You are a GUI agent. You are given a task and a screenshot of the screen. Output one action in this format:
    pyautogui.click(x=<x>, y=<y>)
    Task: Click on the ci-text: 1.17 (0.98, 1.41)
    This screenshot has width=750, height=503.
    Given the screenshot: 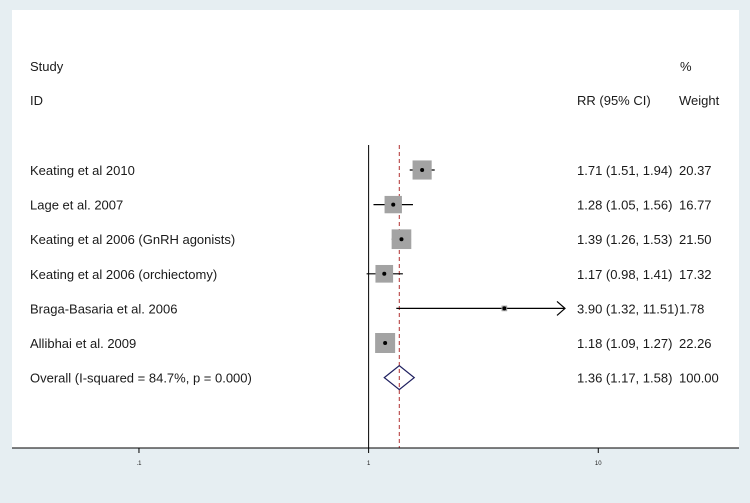 What is the action you would take?
    pyautogui.click(x=624, y=274)
    